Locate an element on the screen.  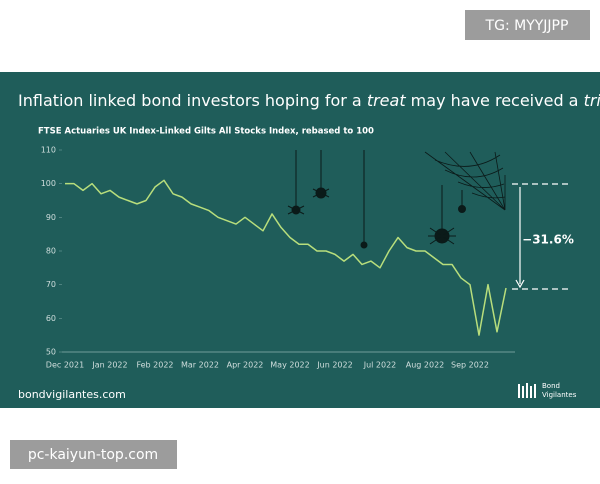
watermark: TG: MYYJJPP is located at coordinates (527, 26).